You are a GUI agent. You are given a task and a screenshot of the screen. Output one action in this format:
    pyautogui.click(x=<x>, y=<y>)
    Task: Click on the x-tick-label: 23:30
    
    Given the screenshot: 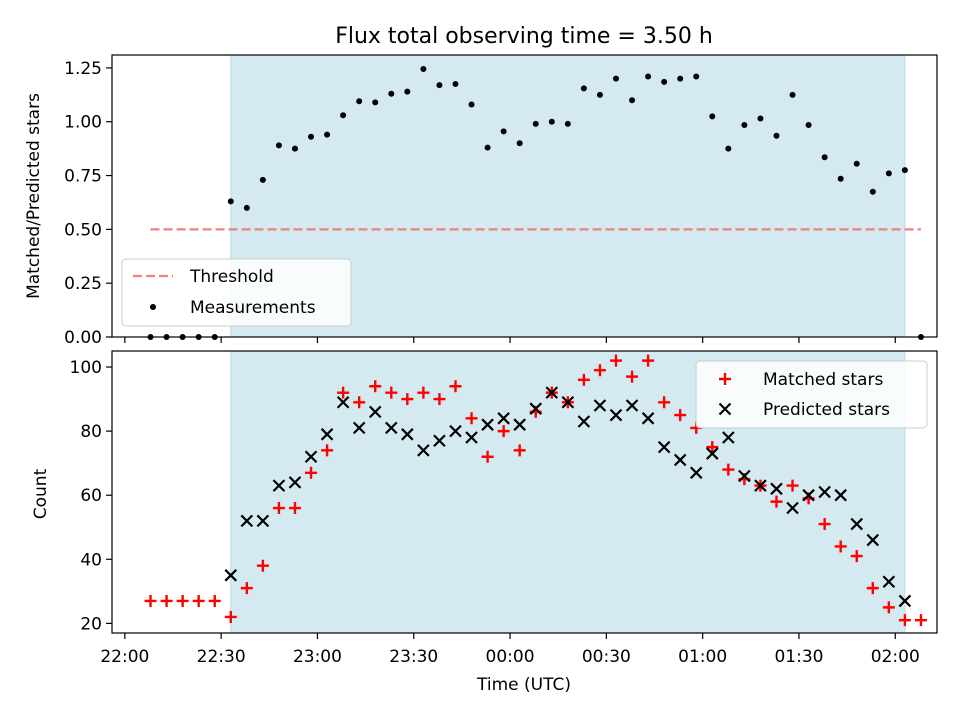 What is the action you would take?
    pyautogui.click(x=413, y=657)
    